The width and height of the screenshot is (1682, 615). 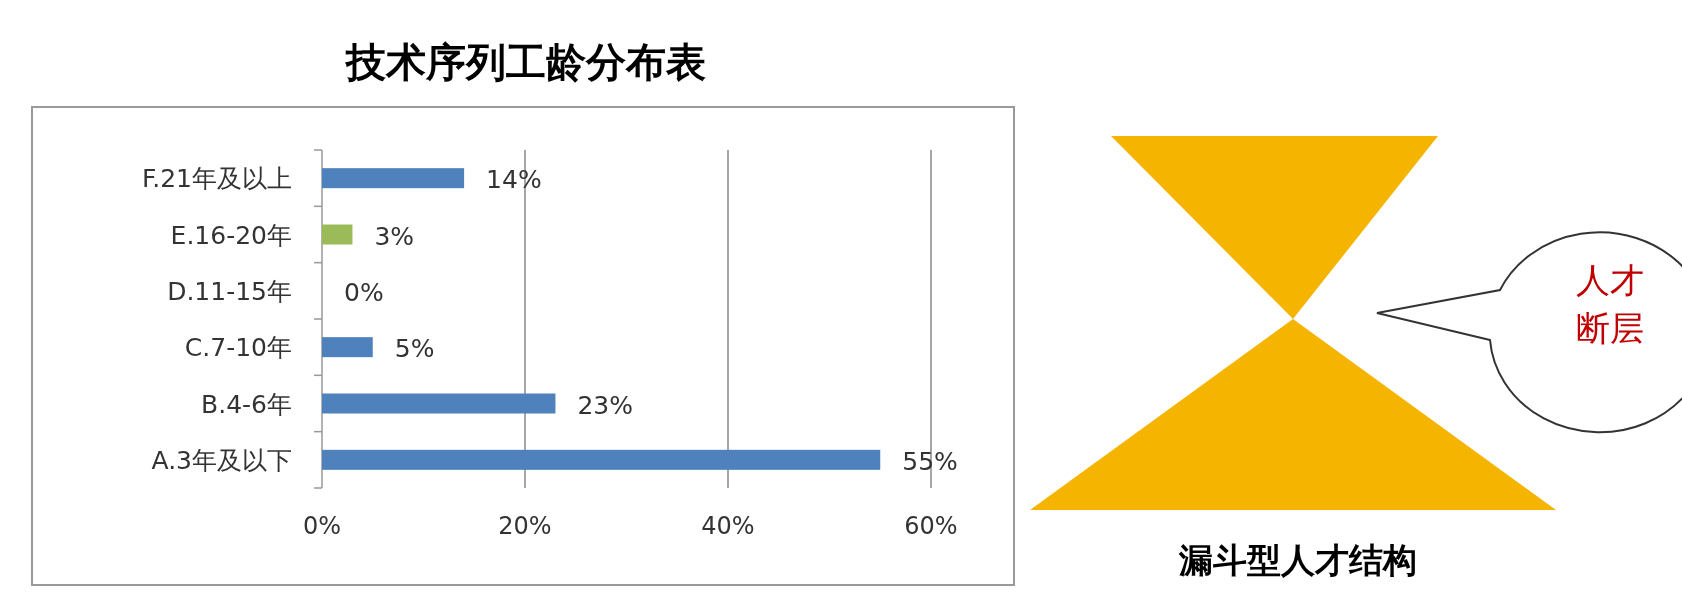 I want to click on x-tick-label: 40%, so click(x=728, y=526).